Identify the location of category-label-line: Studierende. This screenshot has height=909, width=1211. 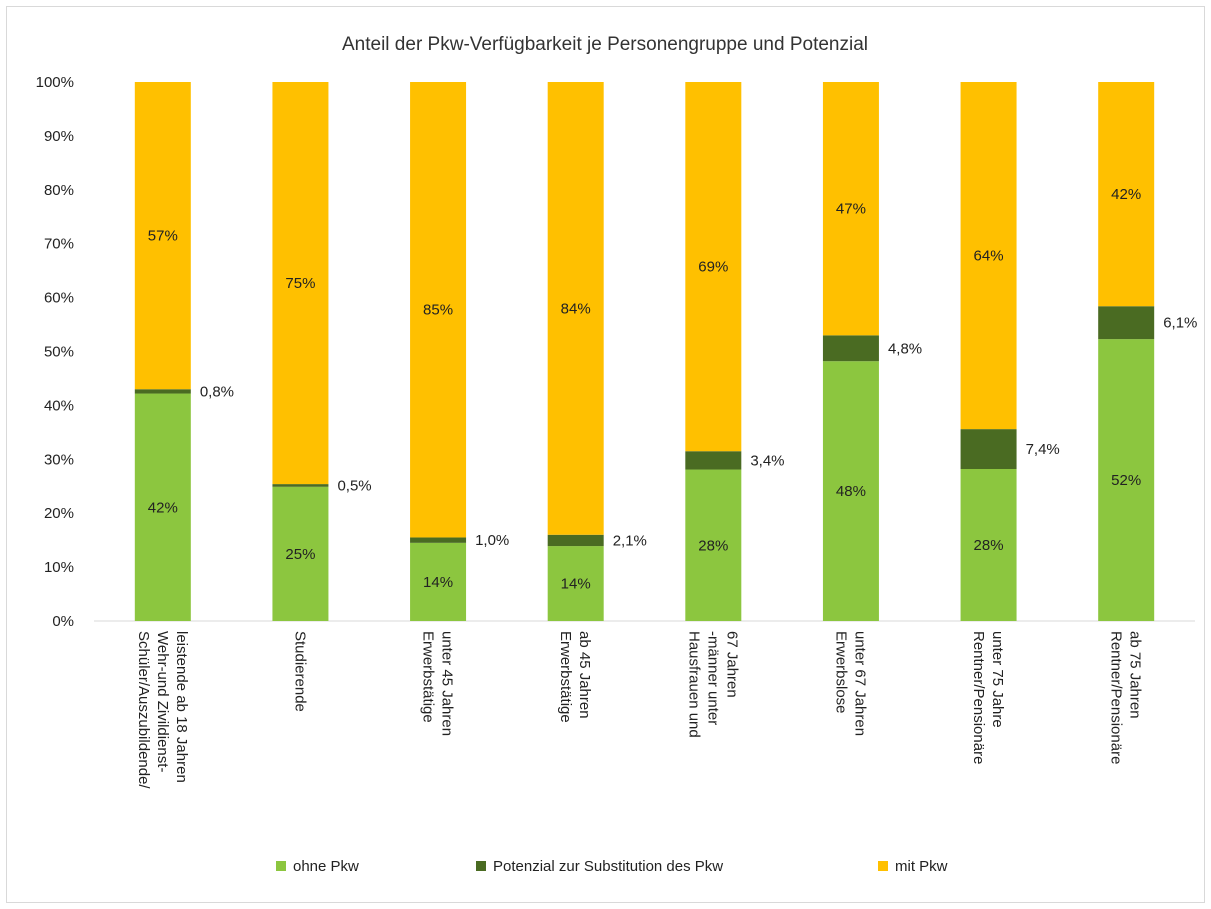
(299, 671).